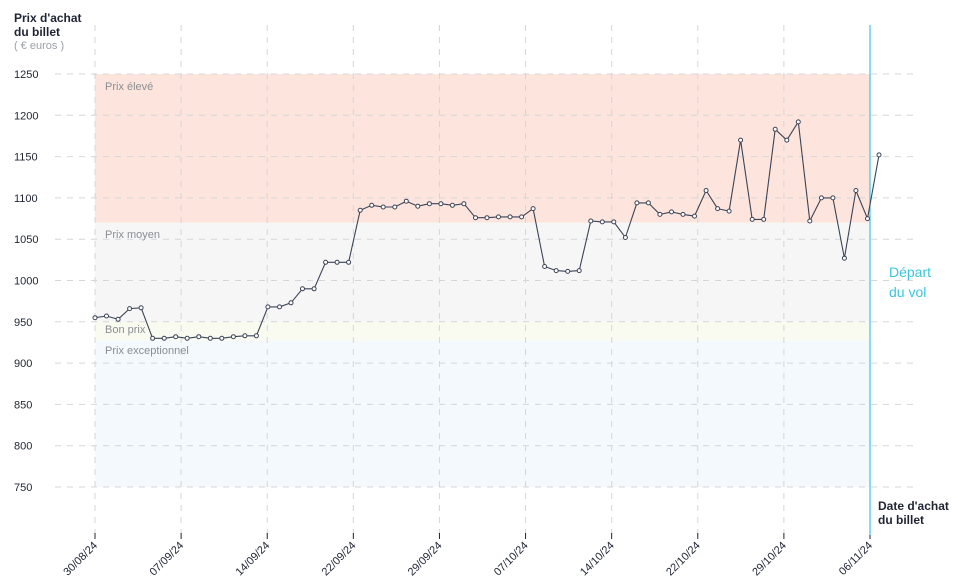 The image size is (958, 585). What do you see at coordinates (125, 330) in the screenshot?
I see `zone-label-bon-prix: Bon prix` at bounding box center [125, 330].